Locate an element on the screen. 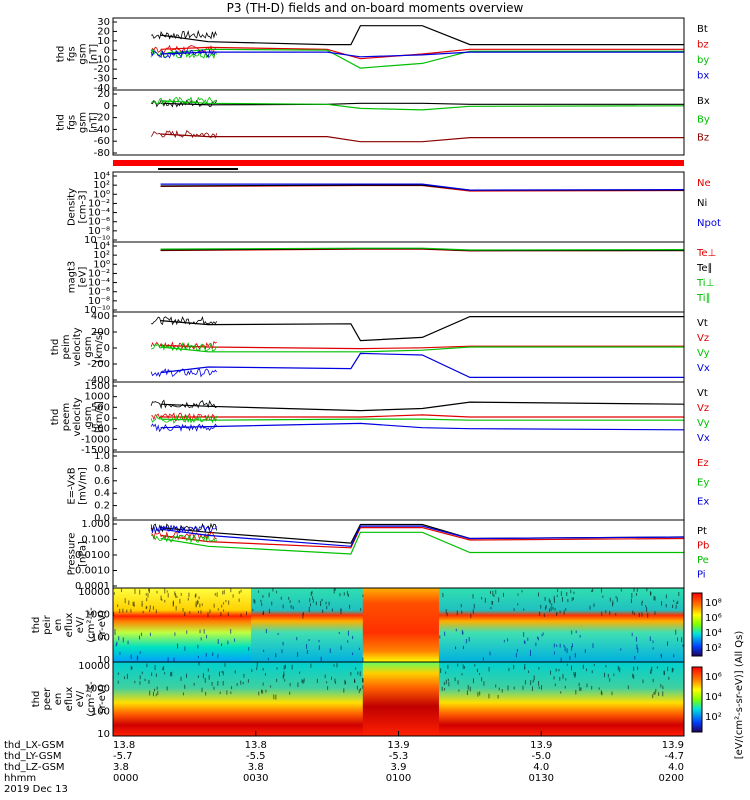 Image resolution: width=750 pixels, height=800 pixels. ylabel-line: [nT] is located at coordinates (94, 122).